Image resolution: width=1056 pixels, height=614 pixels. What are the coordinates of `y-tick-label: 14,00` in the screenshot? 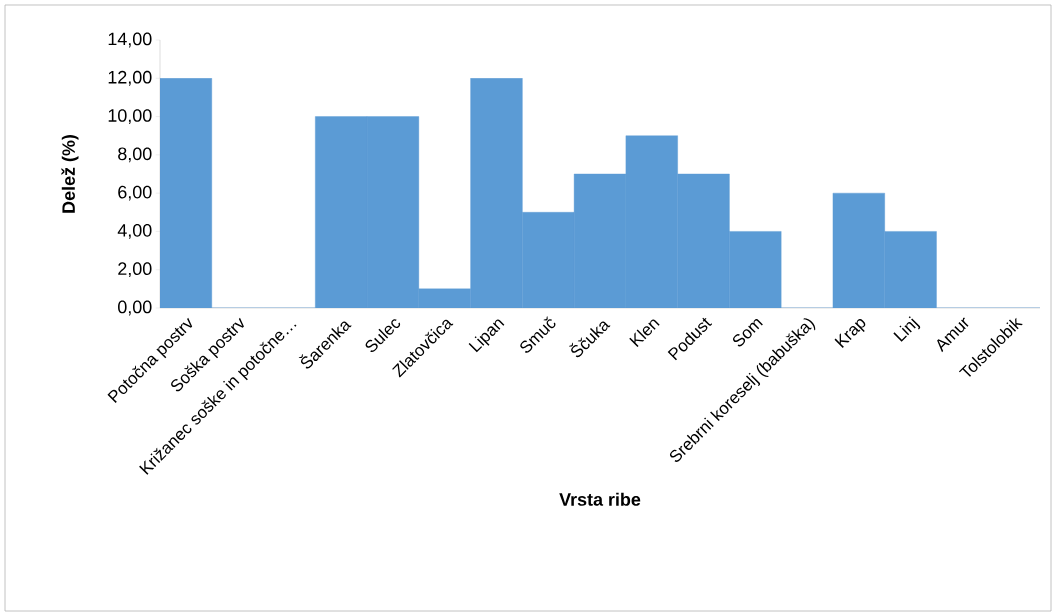 It's located at (130, 40).